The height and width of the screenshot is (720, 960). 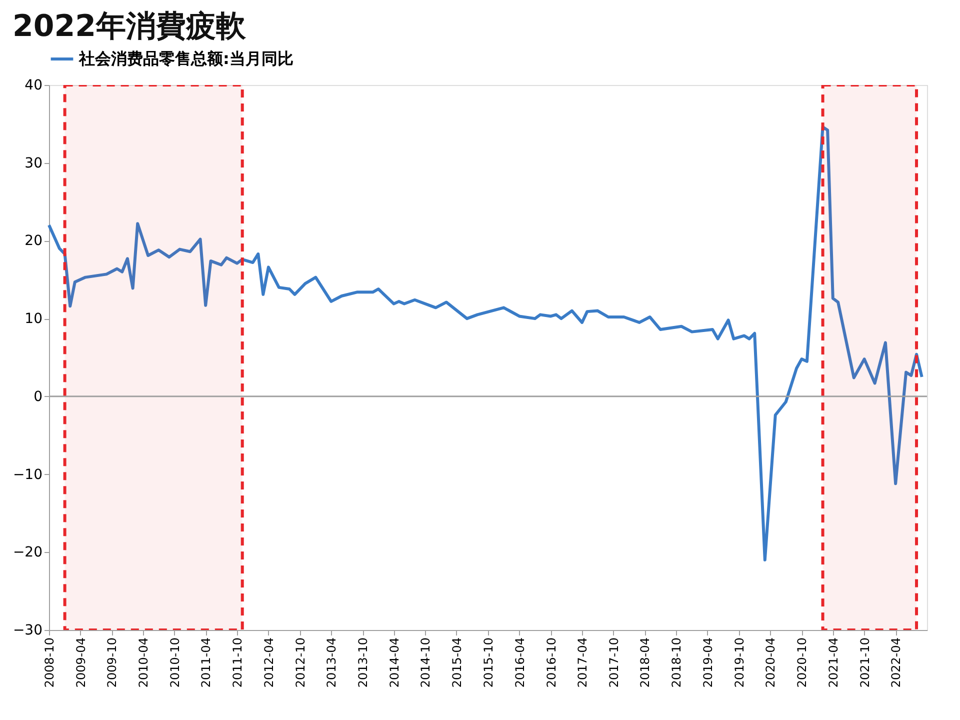 What do you see at coordinates (237, 663) in the screenshot?
I see `x-tick-label: 2011-10` at bounding box center [237, 663].